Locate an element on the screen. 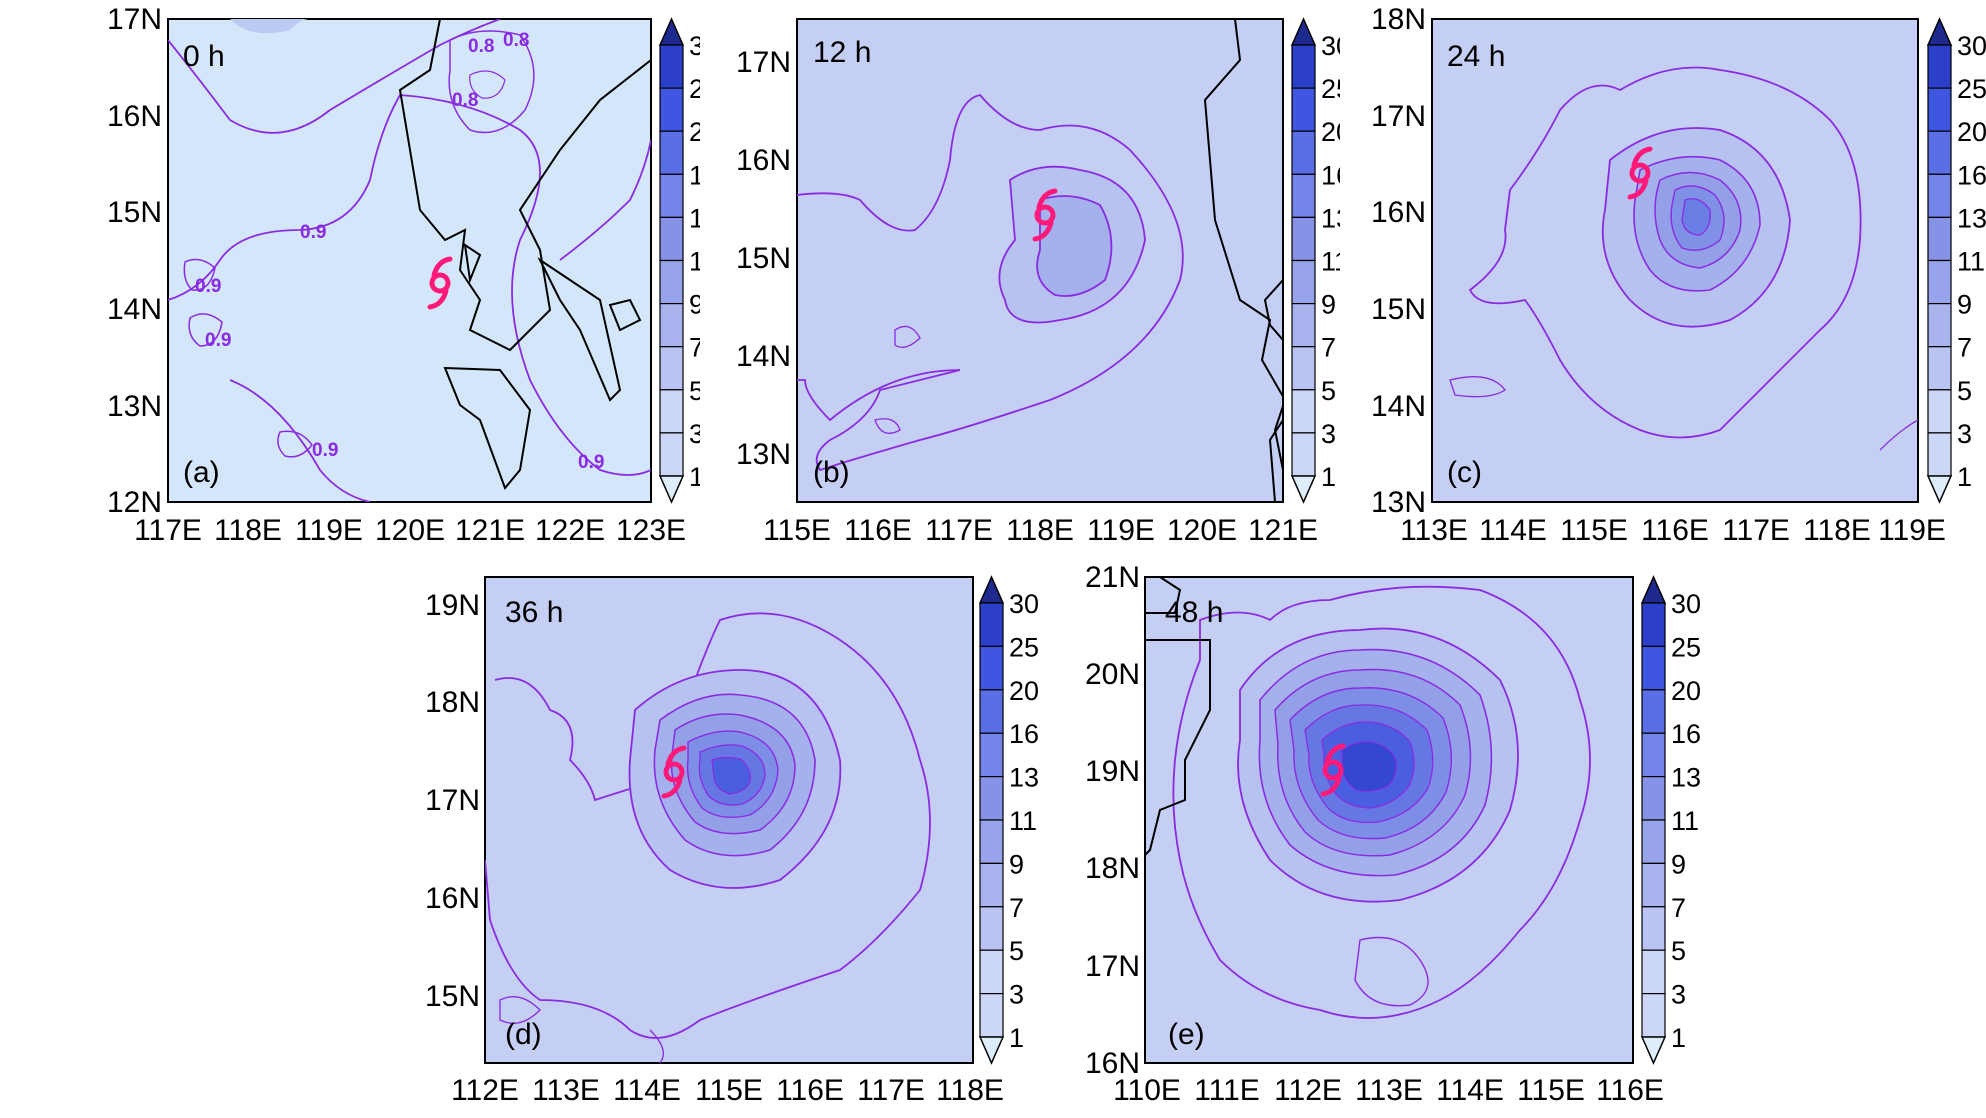 The width and height of the screenshot is (1986, 1118). map-frame is located at coordinates (409, 260).